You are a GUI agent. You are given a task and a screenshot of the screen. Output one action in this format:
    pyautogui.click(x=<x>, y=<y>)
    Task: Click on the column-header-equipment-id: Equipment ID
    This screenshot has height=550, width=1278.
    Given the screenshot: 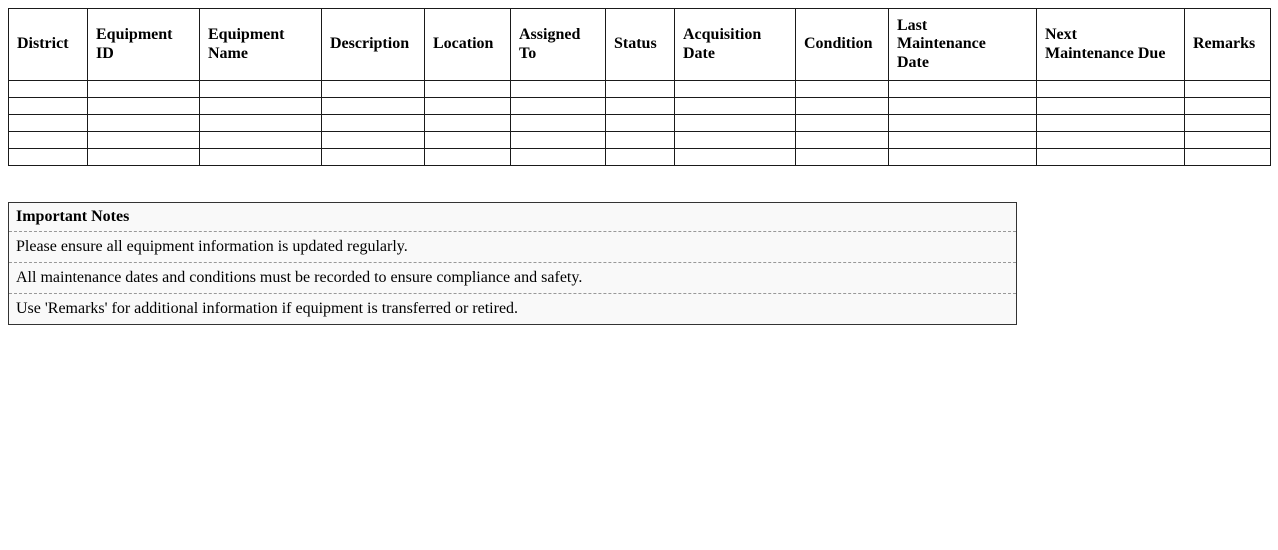 What is the action you would take?
    pyautogui.click(x=143, y=44)
    